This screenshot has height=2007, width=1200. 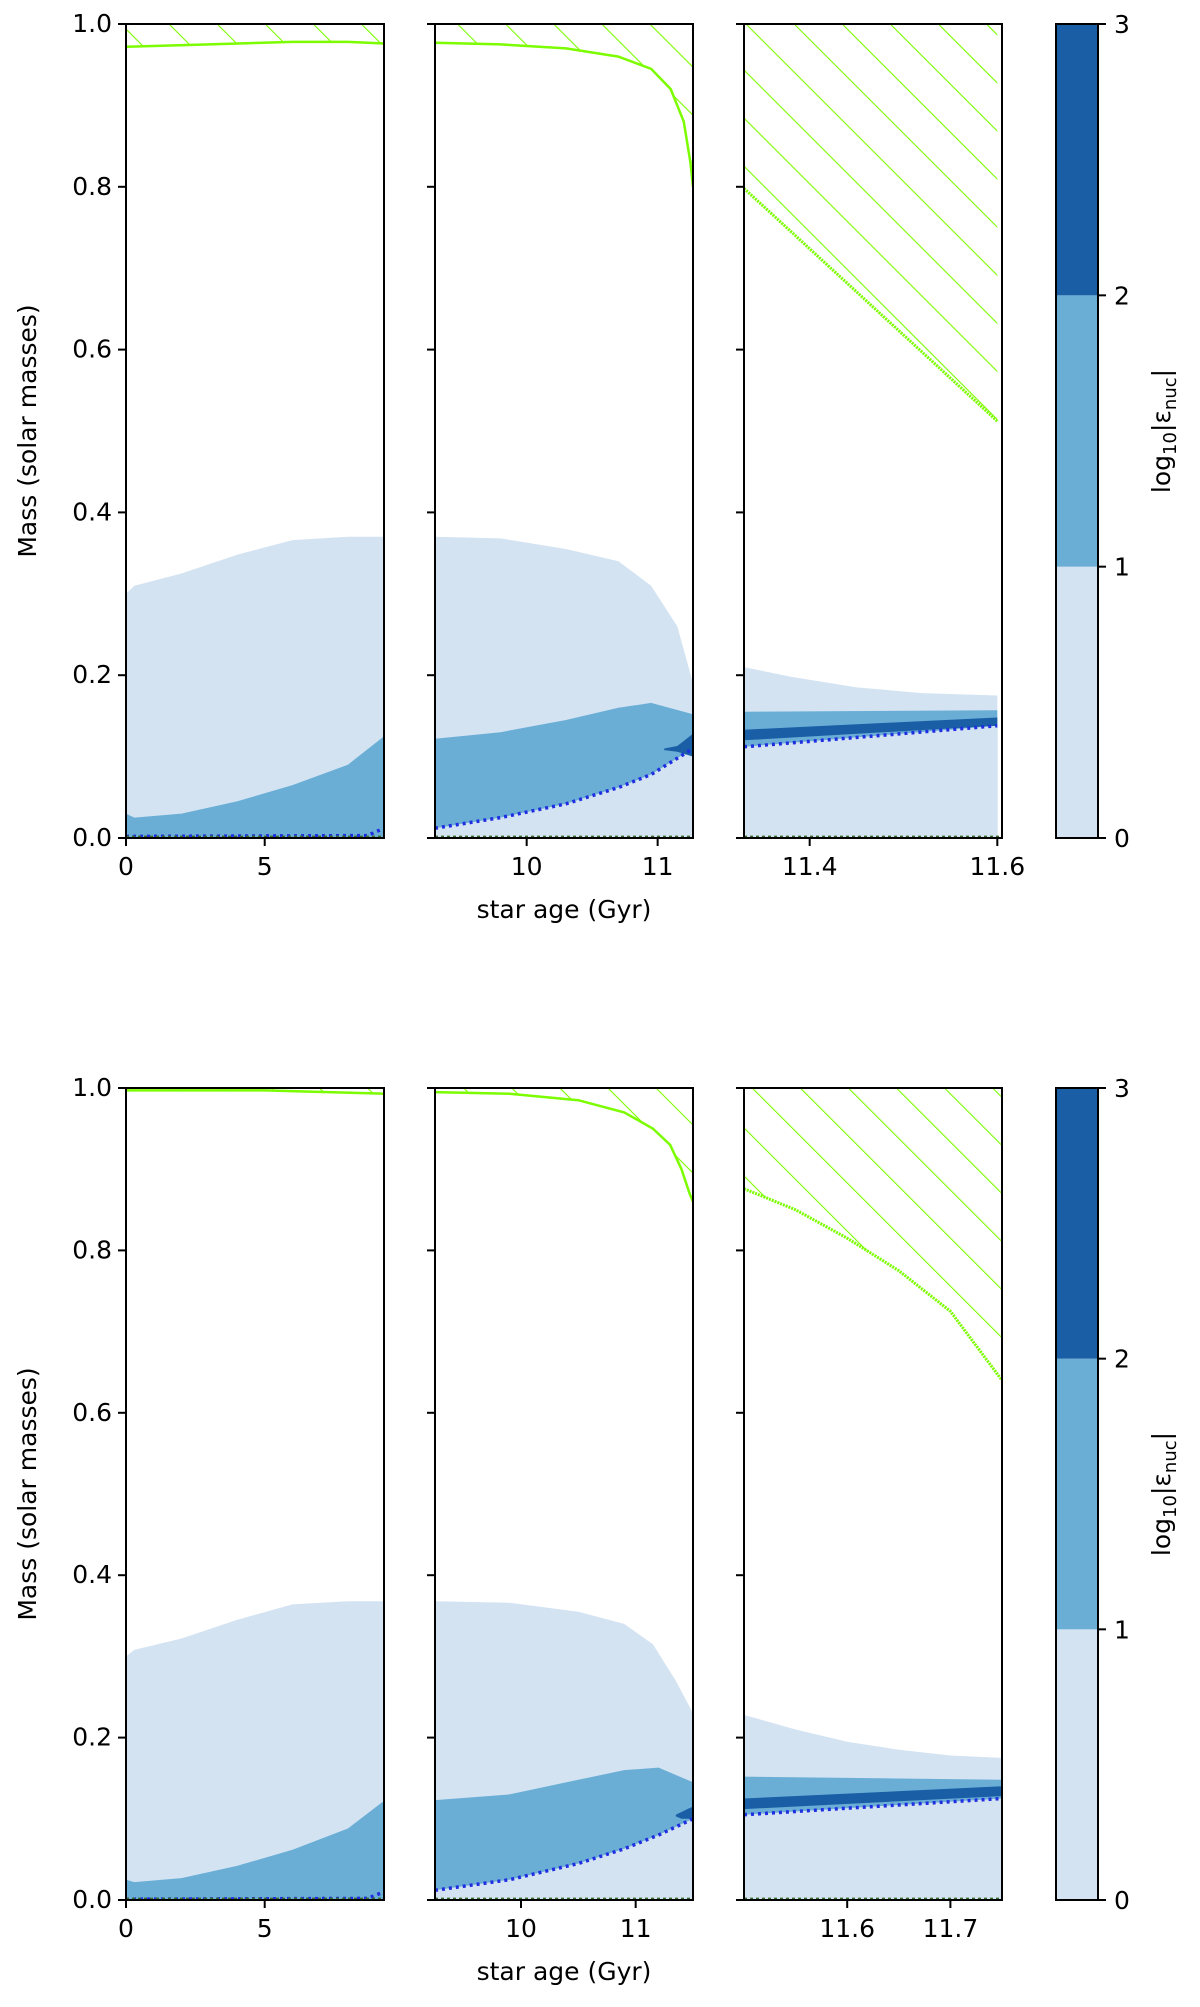 I want to click on x-tick-label: 11.7, so click(x=951, y=1928).